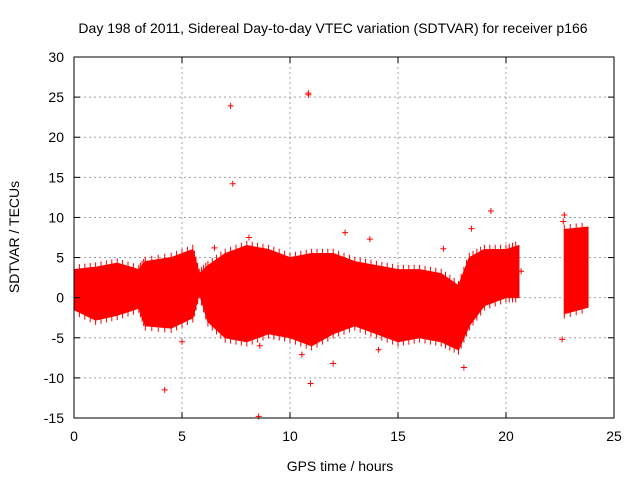  I want to click on y-tick-label: 5, so click(60, 258).